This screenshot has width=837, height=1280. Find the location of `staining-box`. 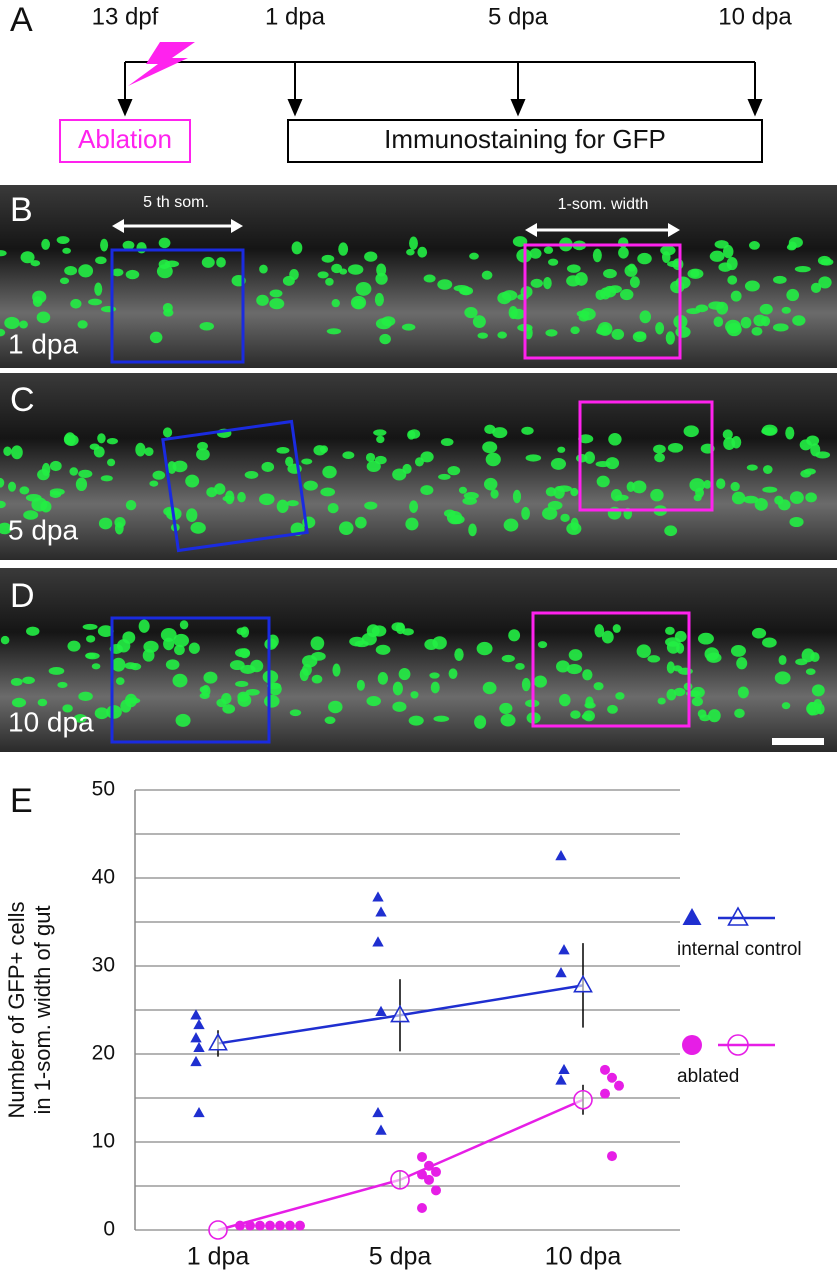

staining-box is located at coordinates (525, 141).